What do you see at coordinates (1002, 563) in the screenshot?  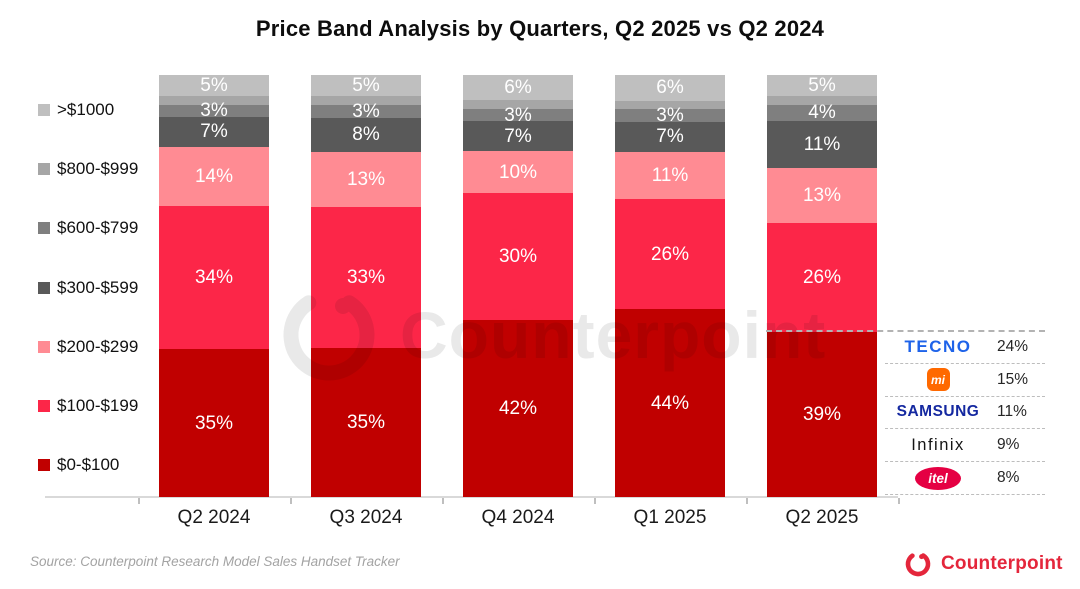 I see `counterpoint-logo-text: Counterpoint` at bounding box center [1002, 563].